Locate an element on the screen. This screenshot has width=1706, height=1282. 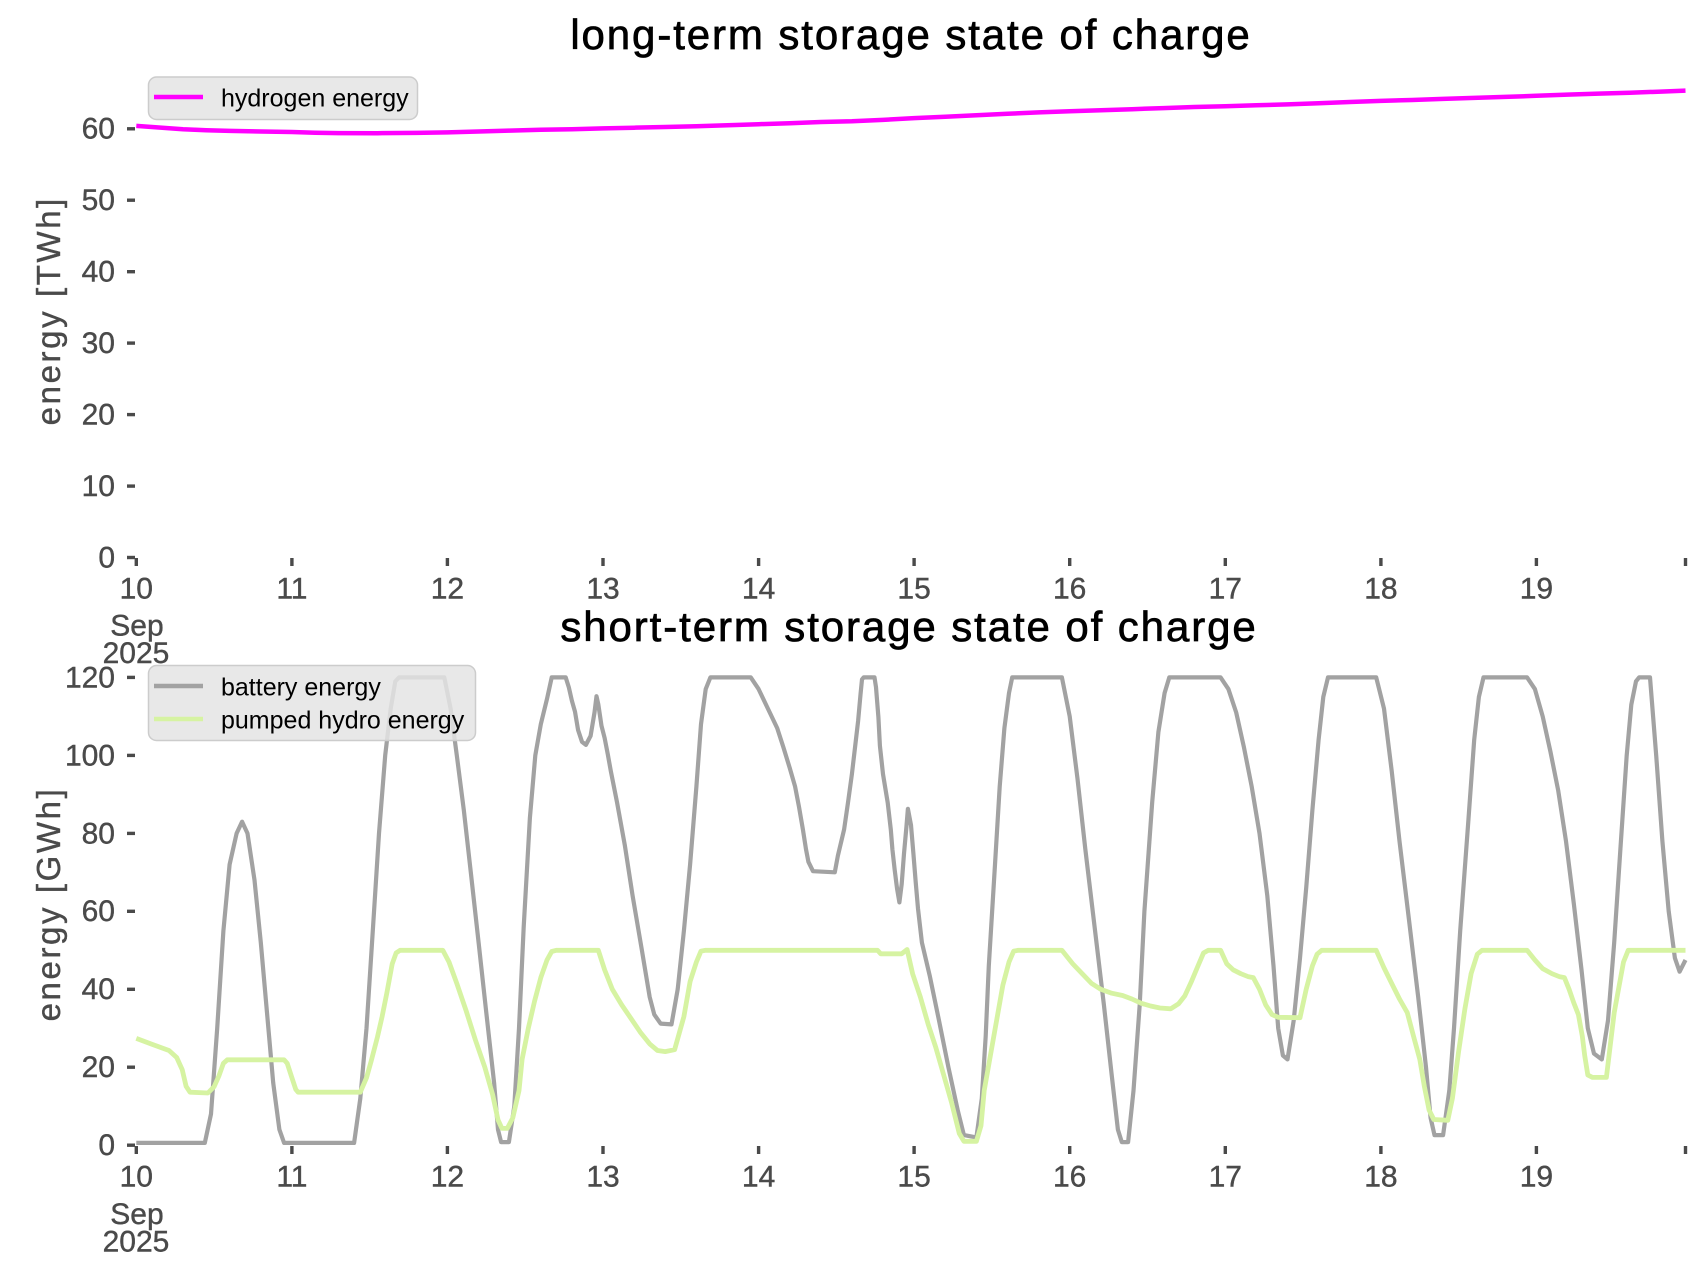
svg-text: 100 is located at coordinates (90, 755).